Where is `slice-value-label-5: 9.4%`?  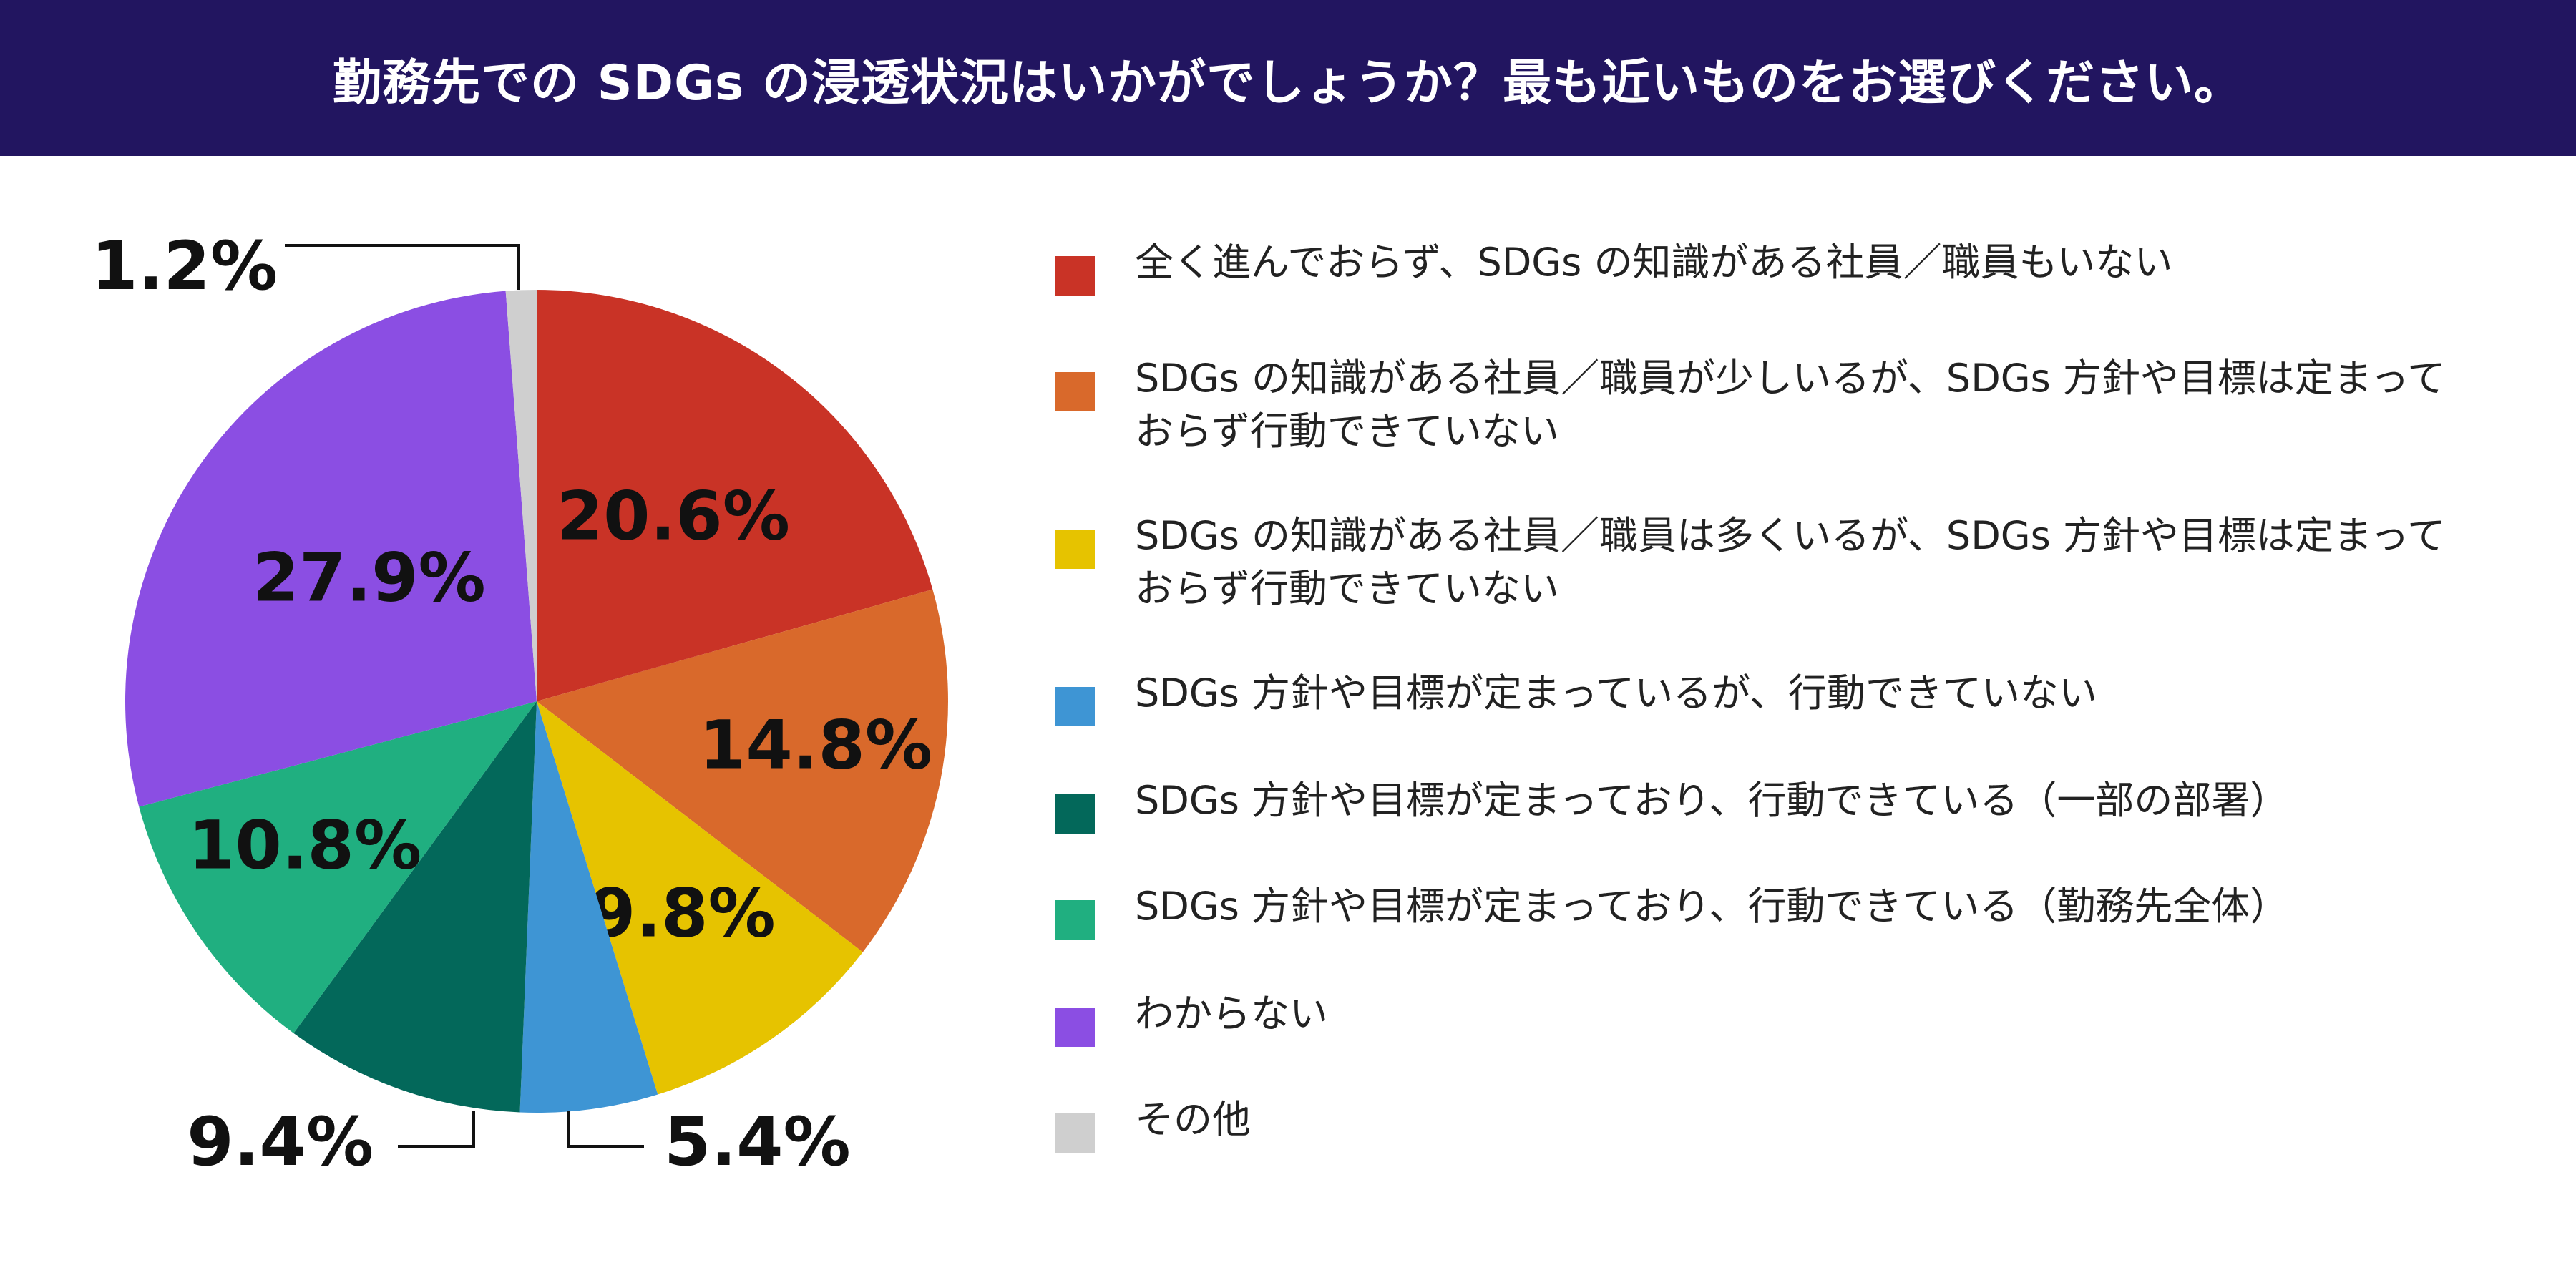
slice-value-label-5: 9.4% is located at coordinates (280, 1142).